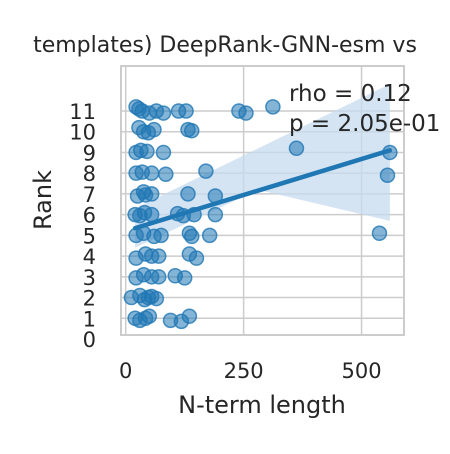 This screenshot has width=450, height=454. I want to click on y-tick-label: 11, so click(82, 112).